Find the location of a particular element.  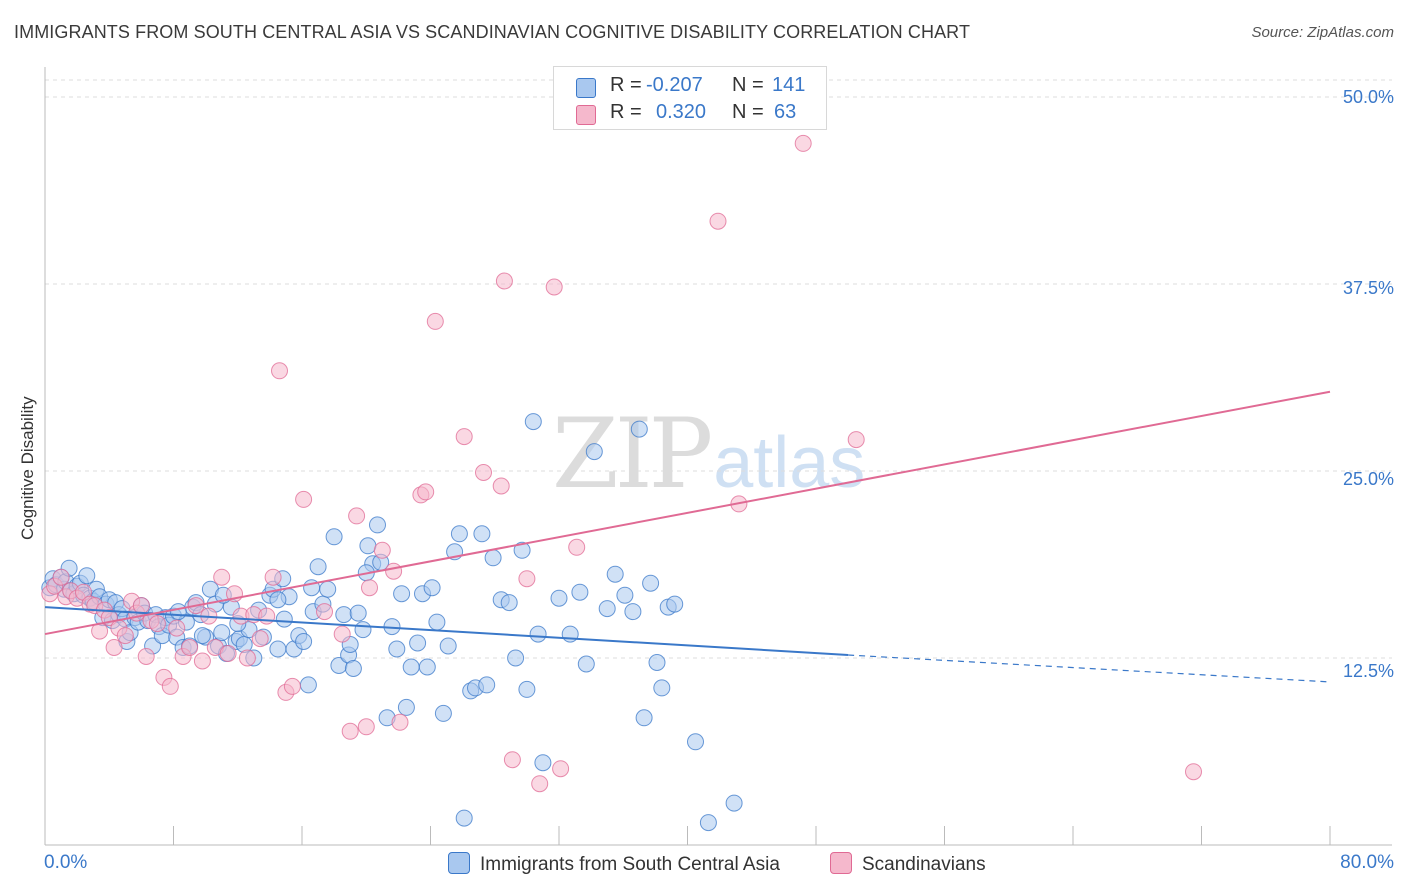

watermark-atlas: atlas is located at coordinates (789, 463).